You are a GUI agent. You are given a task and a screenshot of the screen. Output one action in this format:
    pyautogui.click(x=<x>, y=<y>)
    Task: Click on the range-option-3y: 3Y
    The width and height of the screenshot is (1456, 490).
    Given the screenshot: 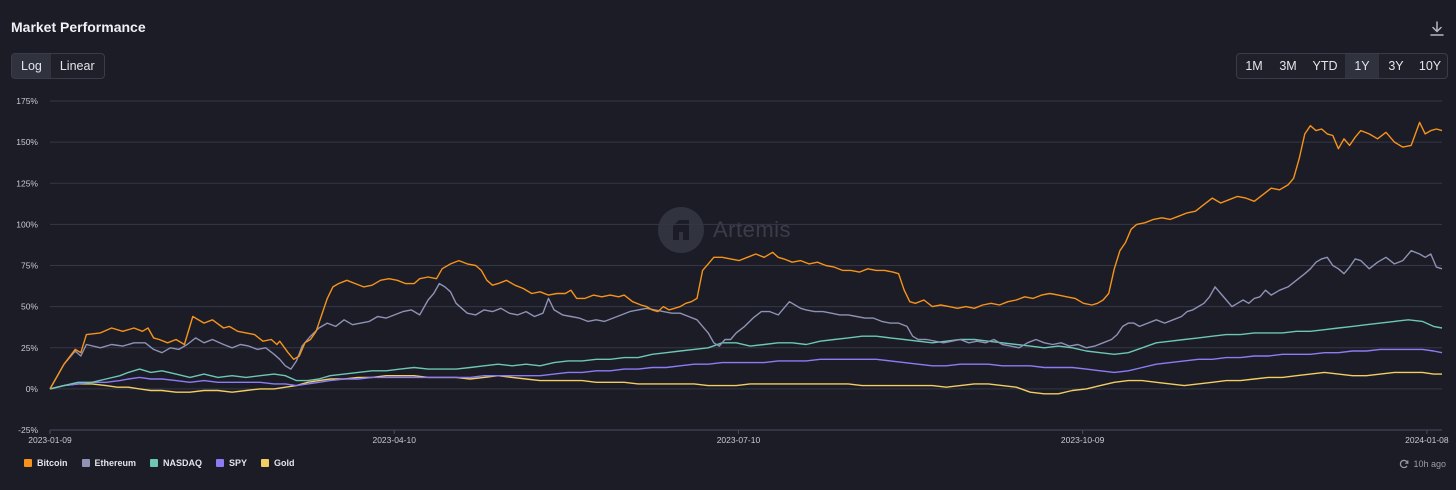 What is the action you would take?
    pyautogui.click(x=1396, y=66)
    